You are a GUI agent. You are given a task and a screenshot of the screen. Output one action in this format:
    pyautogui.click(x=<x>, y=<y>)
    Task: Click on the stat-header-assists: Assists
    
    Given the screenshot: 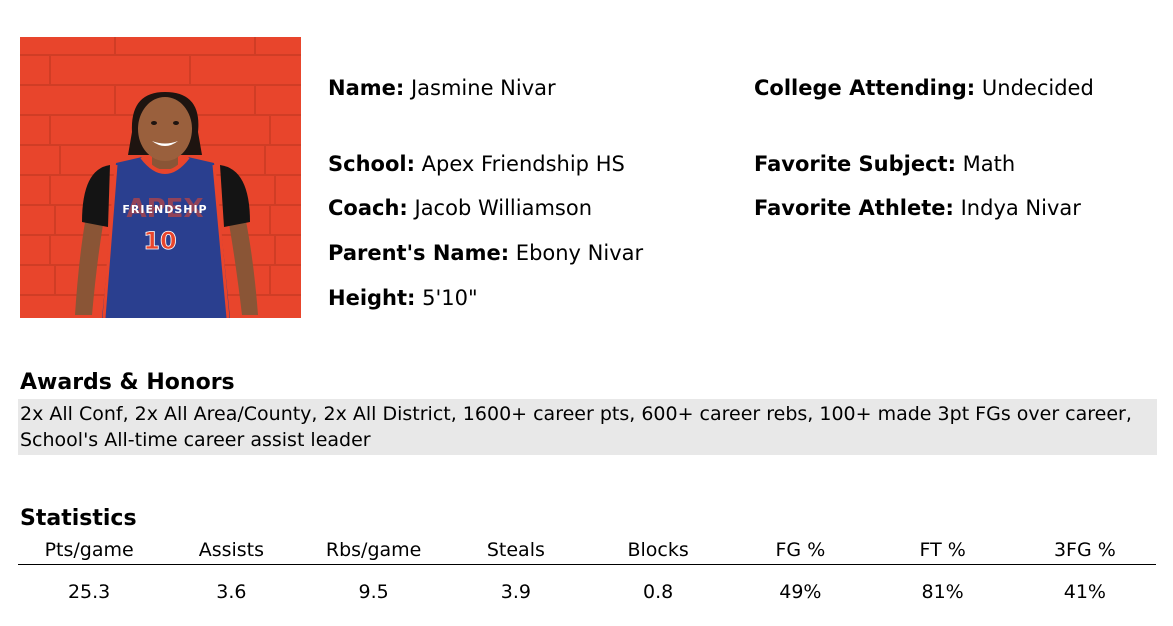 What is the action you would take?
    pyautogui.click(x=231, y=550)
    